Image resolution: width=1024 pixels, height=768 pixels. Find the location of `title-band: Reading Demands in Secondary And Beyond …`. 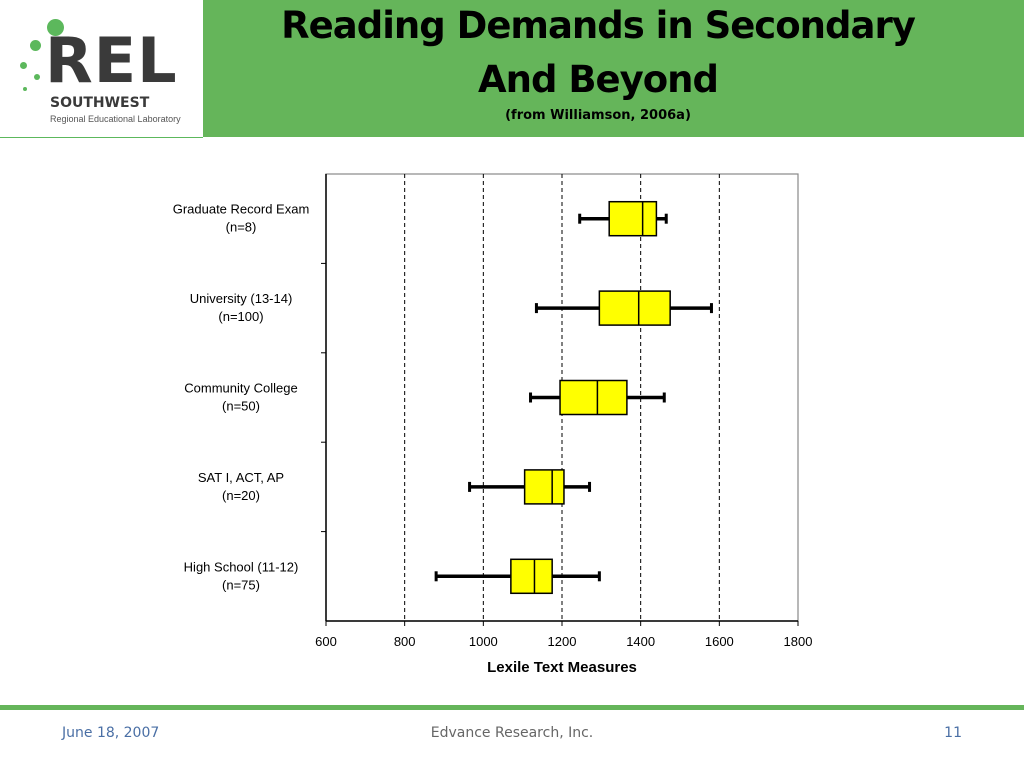

title-band: Reading Demands in Secondary And Beyond … is located at coordinates (613, 68).